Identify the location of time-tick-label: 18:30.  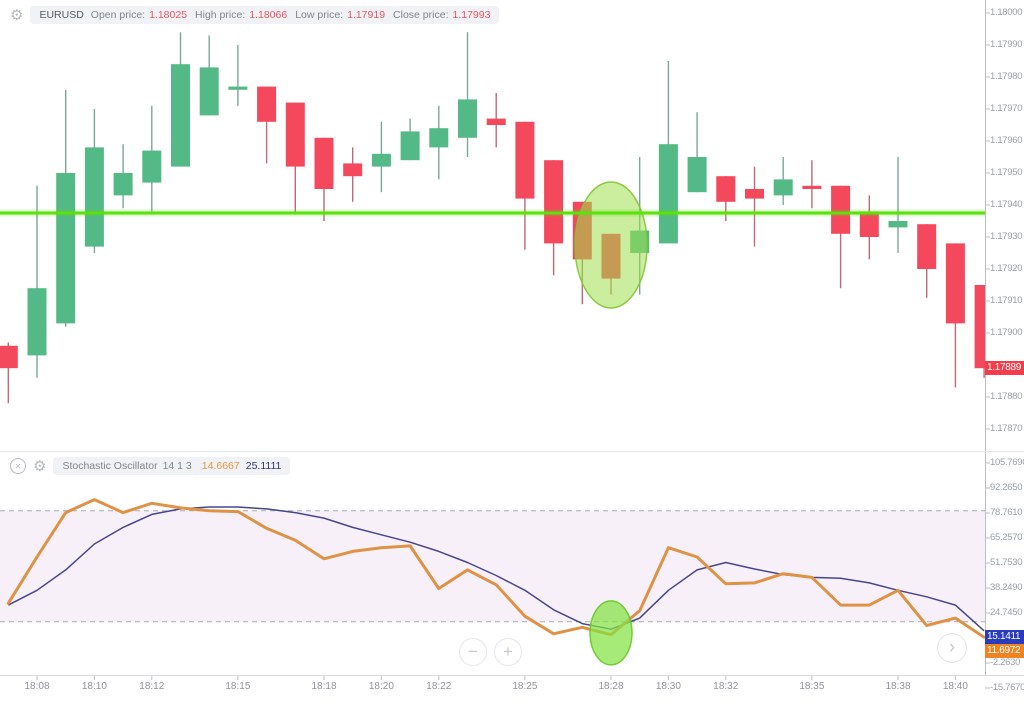
(668, 686).